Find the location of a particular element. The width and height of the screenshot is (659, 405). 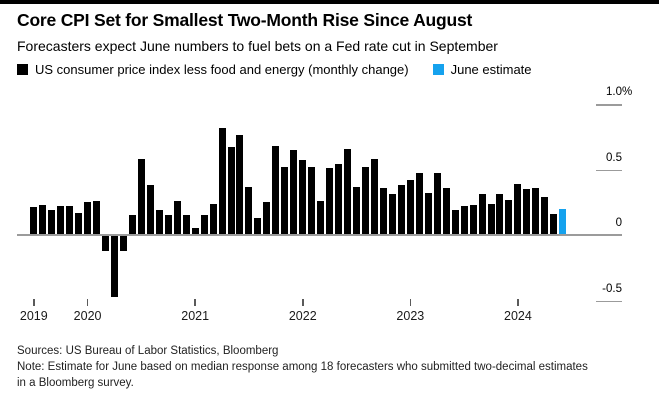

xtick-2021 is located at coordinates (195, 302).